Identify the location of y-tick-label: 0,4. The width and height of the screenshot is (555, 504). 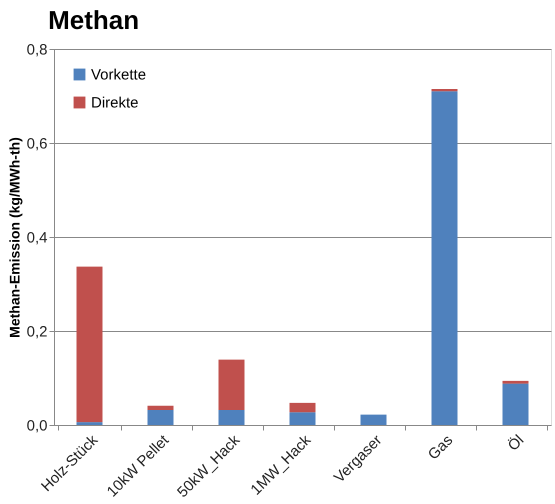
(37, 238).